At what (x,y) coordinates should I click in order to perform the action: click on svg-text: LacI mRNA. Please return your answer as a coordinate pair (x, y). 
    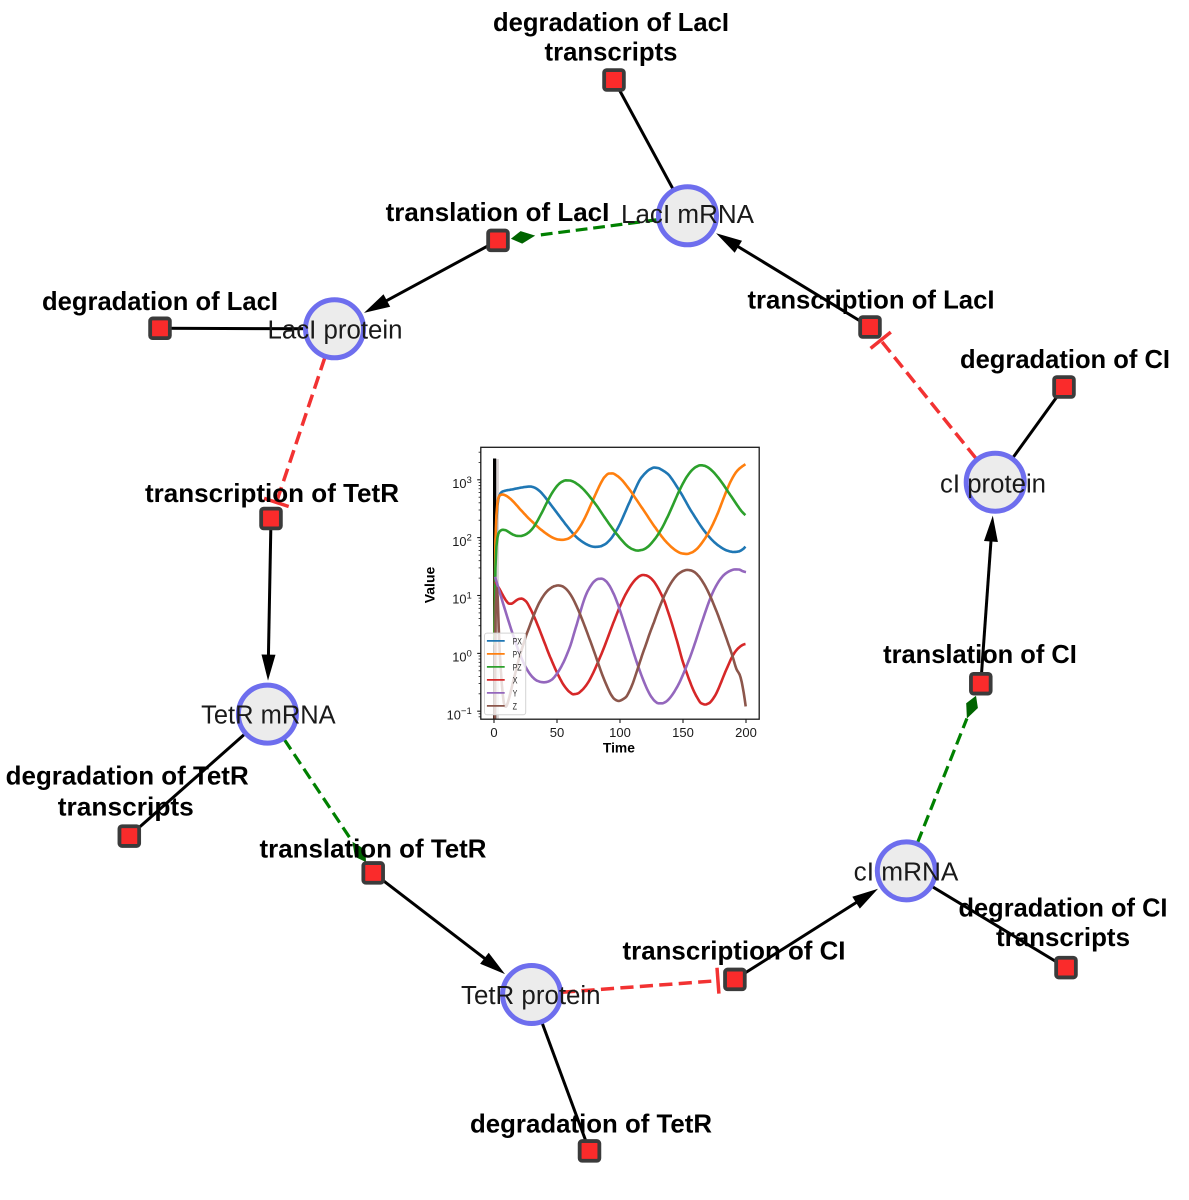
    Looking at the image, I should click on (687, 215).